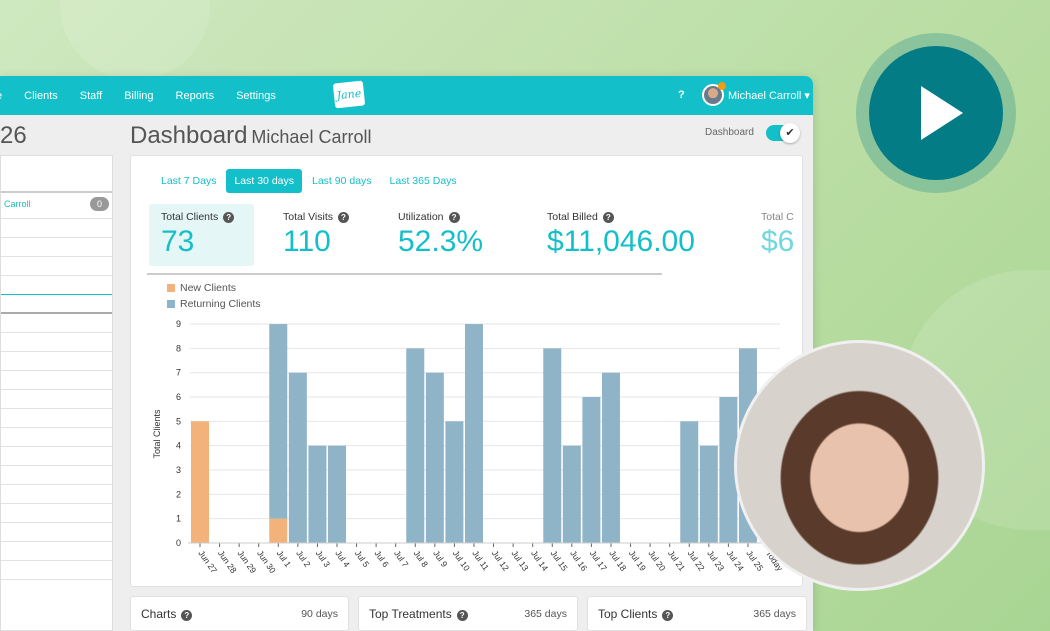  I want to click on x-tick-label: Jul 21, so click(676, 560).